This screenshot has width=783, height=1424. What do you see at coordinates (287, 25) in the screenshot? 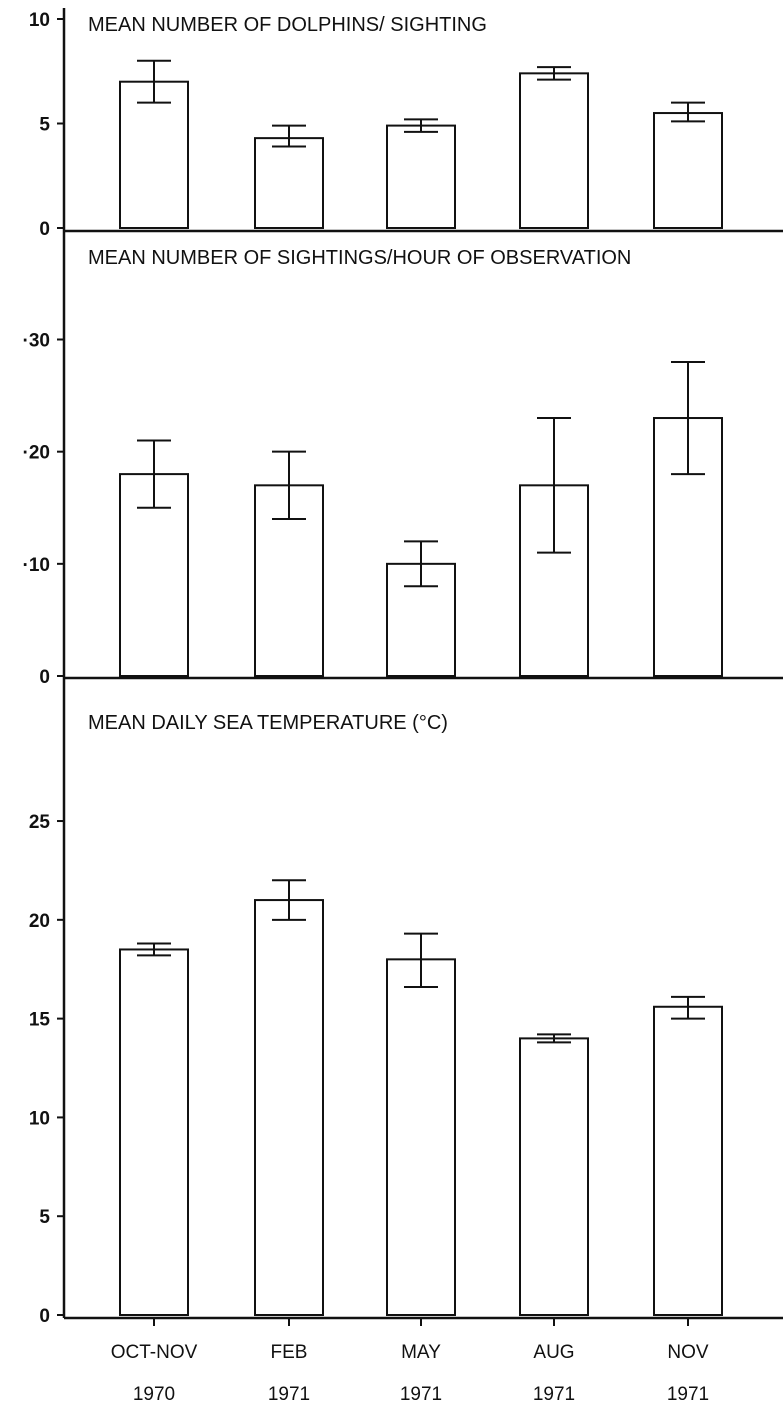
I see `panel-title: MEAN NUMBER OF DOLPHINS/ SIGHTING` at bounding box center [287, 25].